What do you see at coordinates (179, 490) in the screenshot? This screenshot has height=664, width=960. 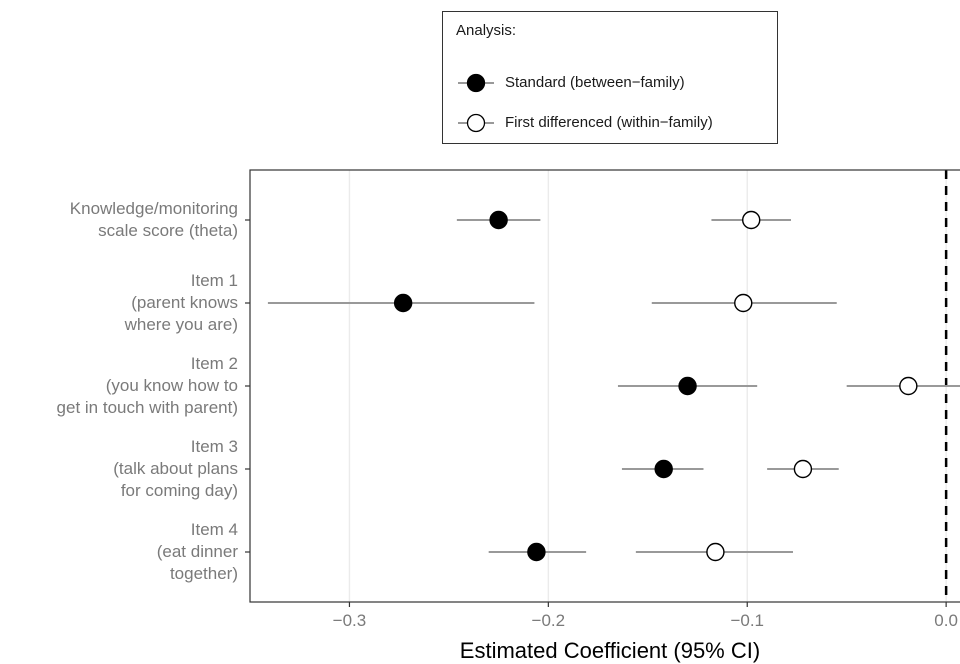 I see `y-category-label-line: for coming day)` at bounding box center [179, 490].